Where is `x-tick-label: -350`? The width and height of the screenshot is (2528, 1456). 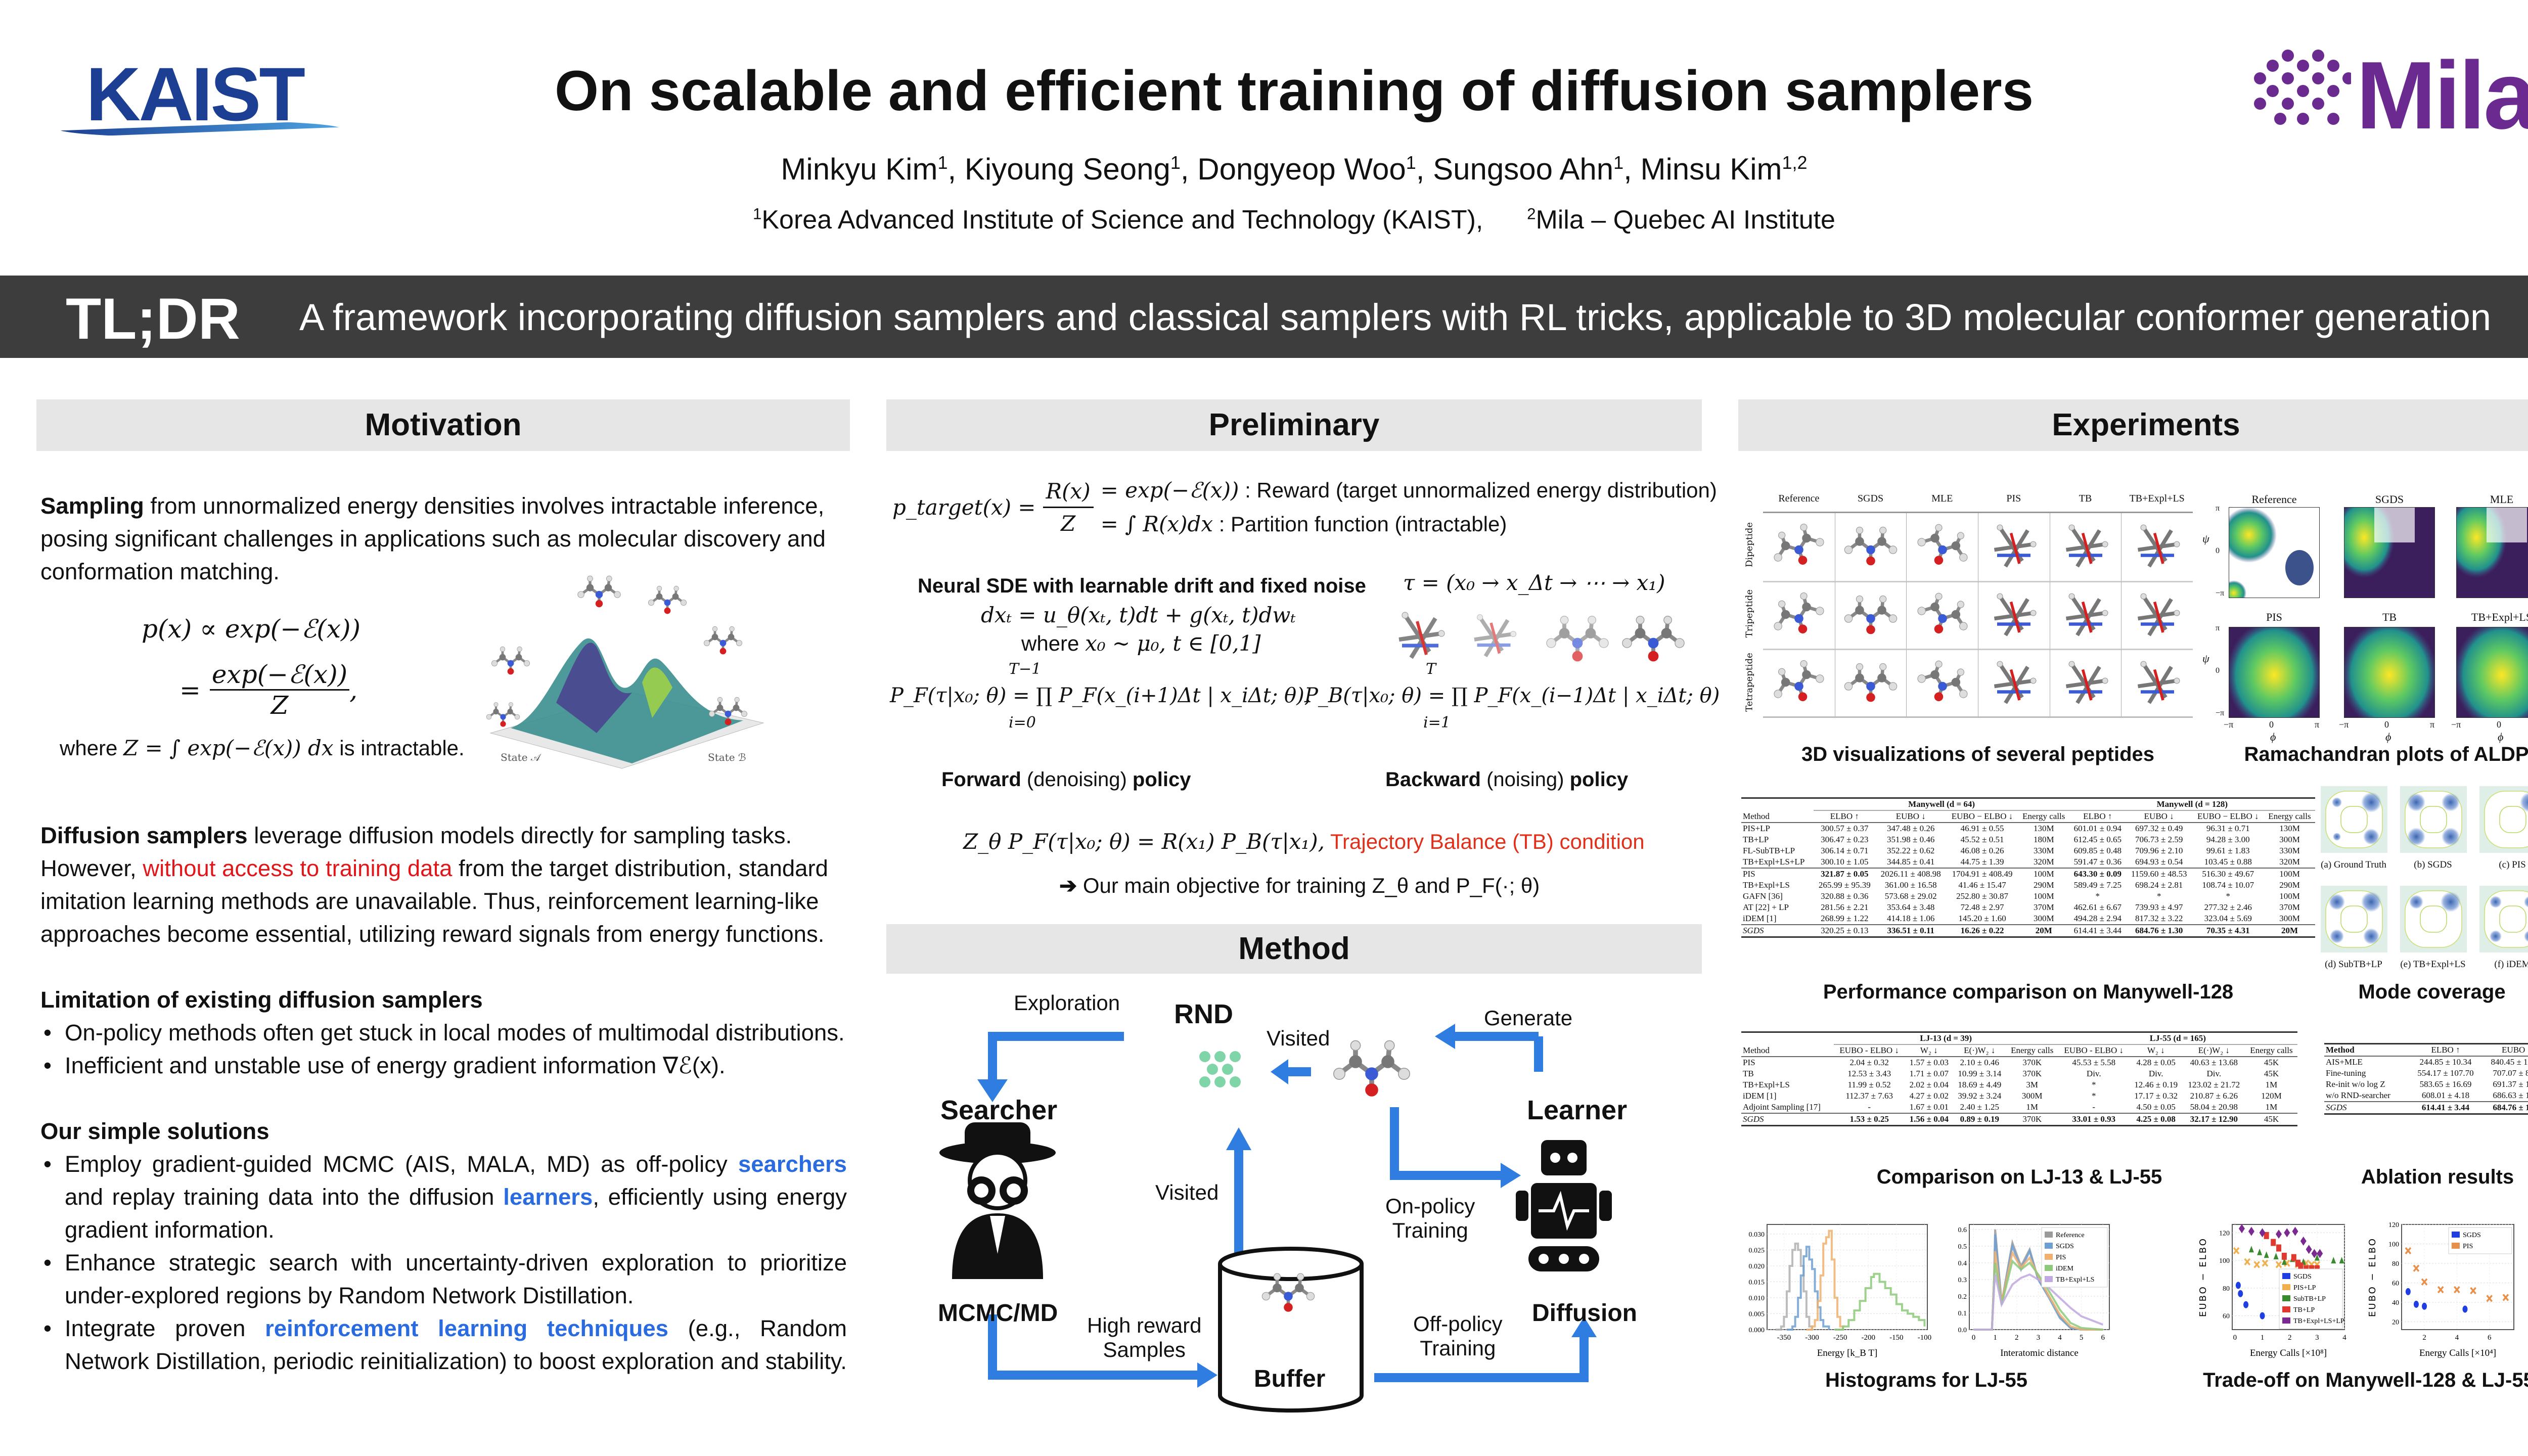 x-tick-label: -350 is located at coordinates (1784, 1338).